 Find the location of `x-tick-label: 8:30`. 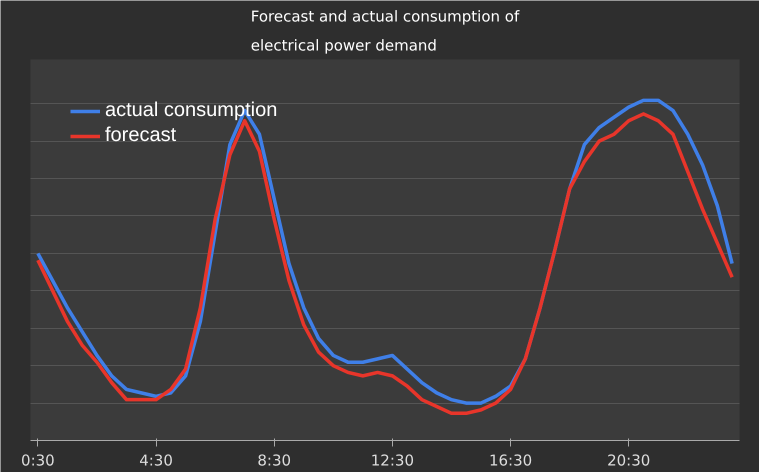

x-tick-label: 8:30 is located at coordinates (274, 461).